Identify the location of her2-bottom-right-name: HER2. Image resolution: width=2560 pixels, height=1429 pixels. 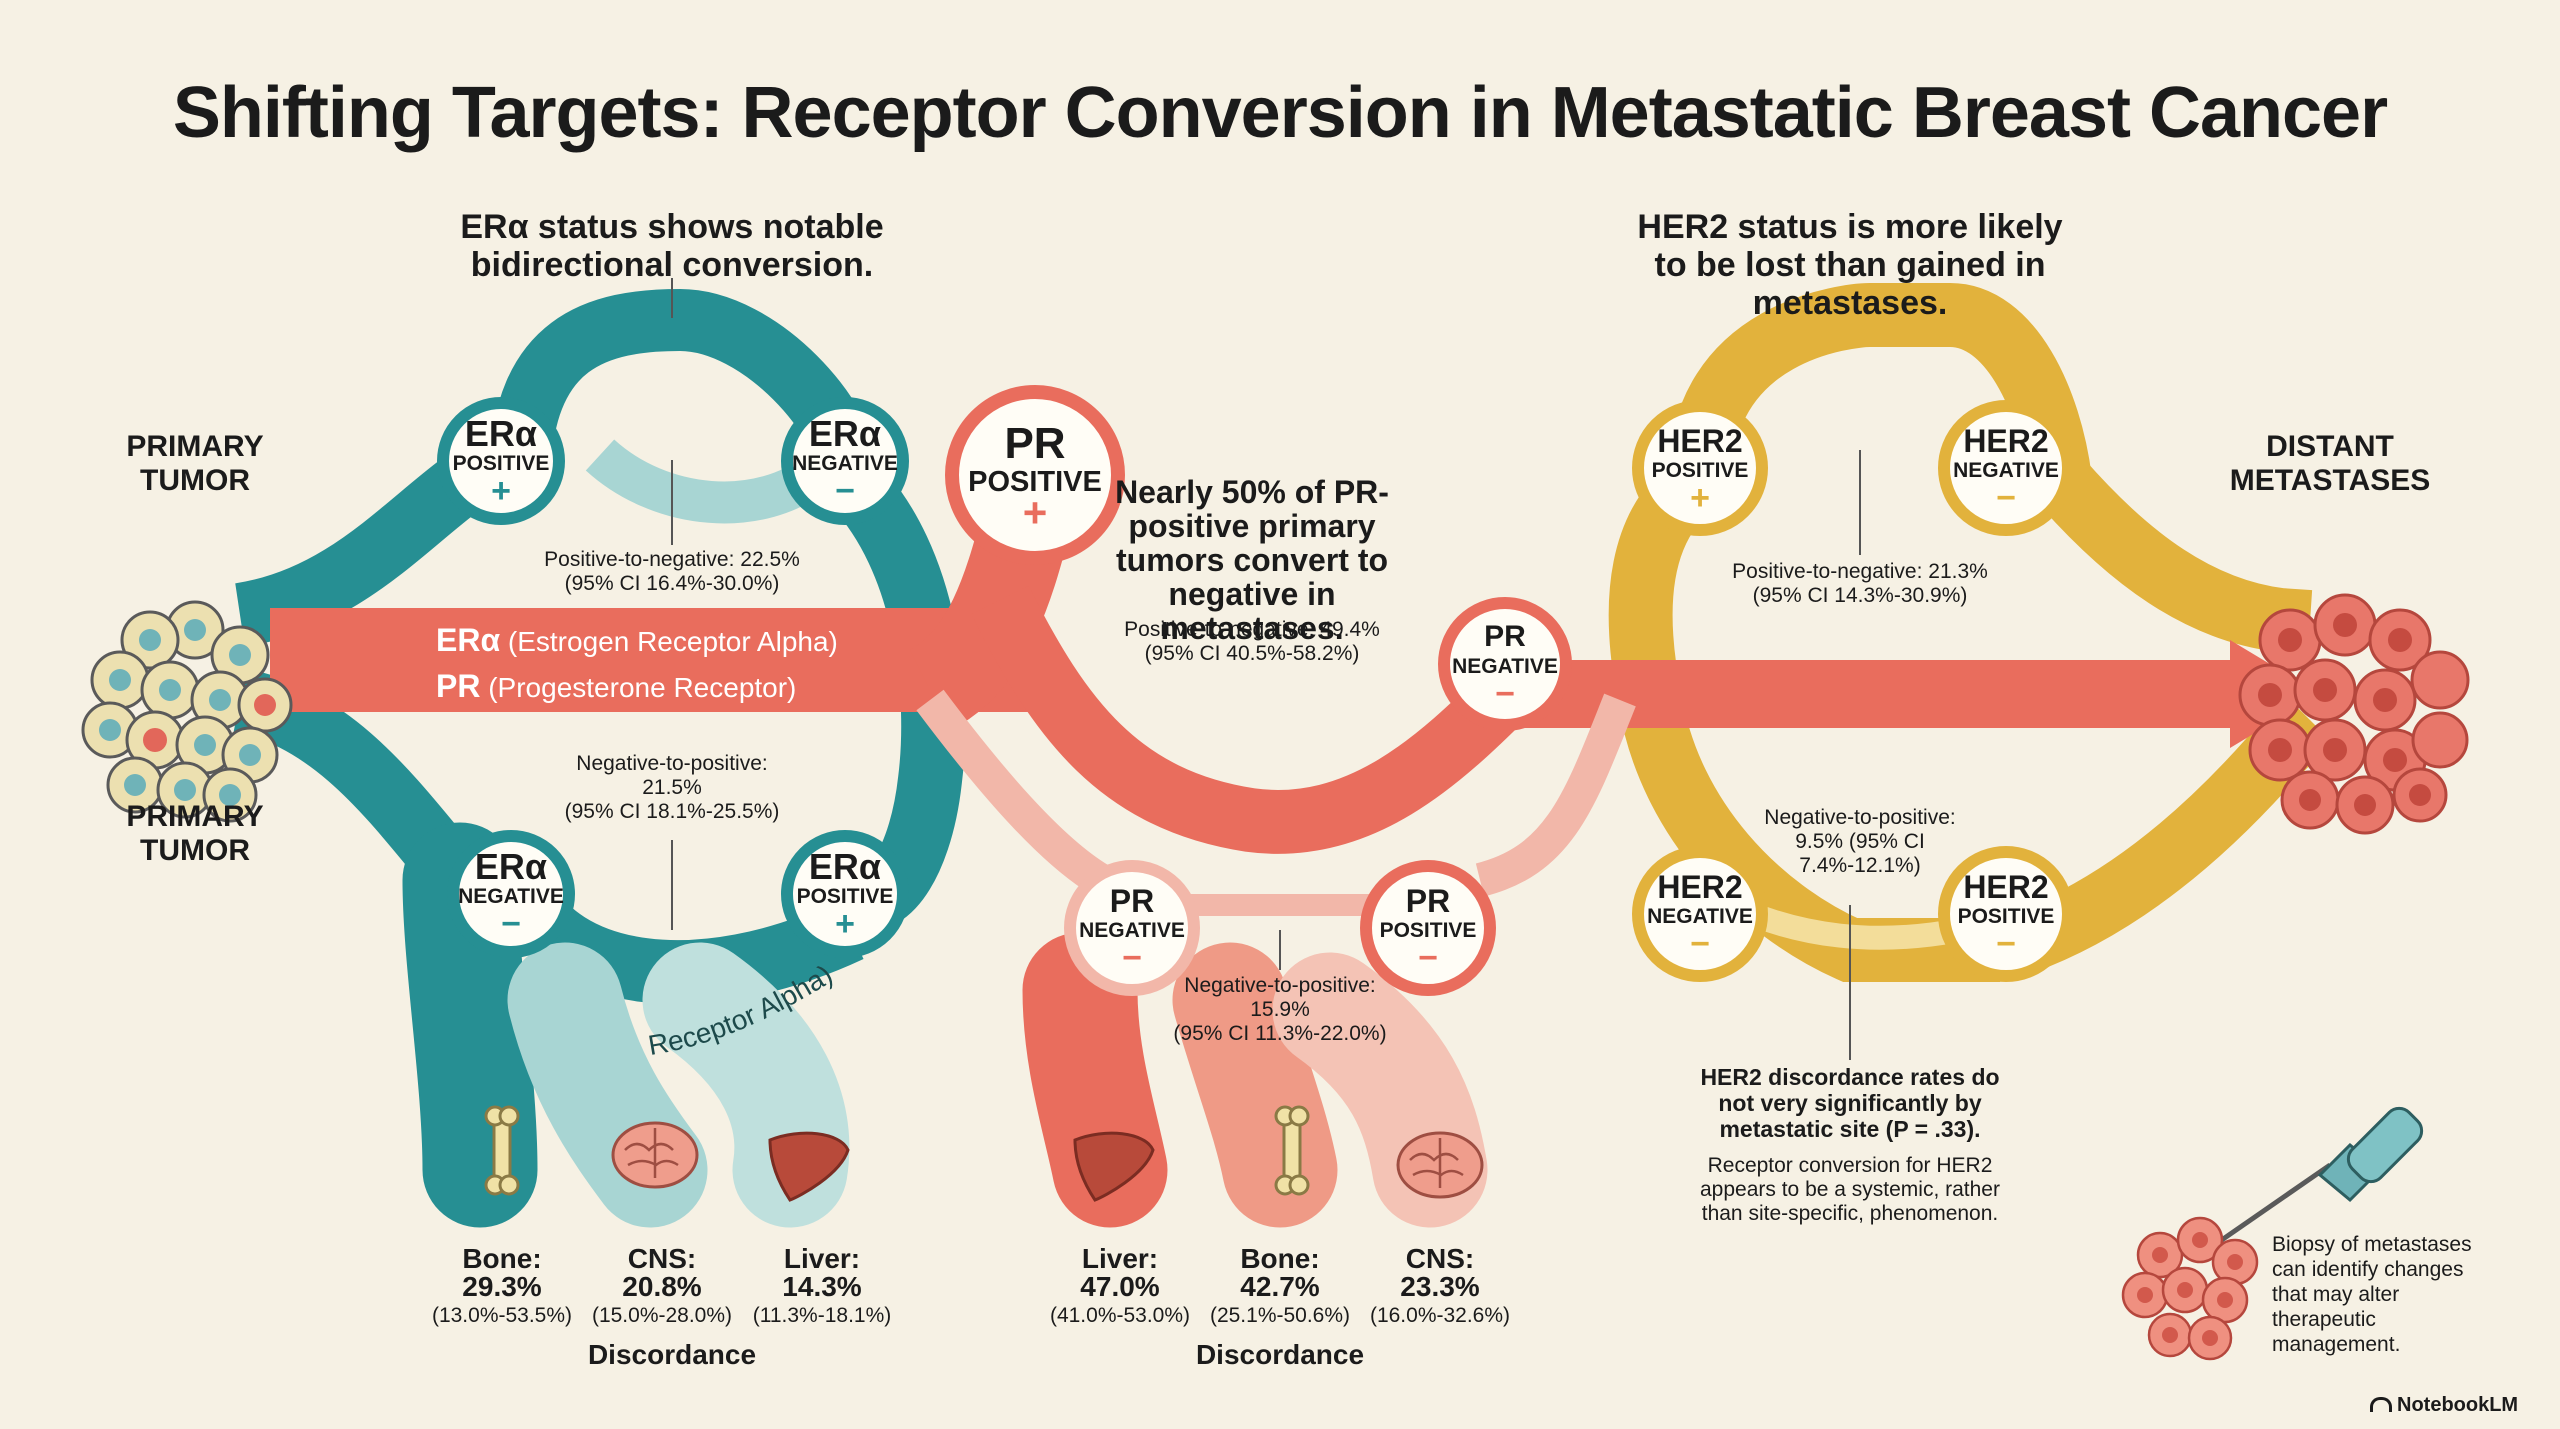
(2006, 887).